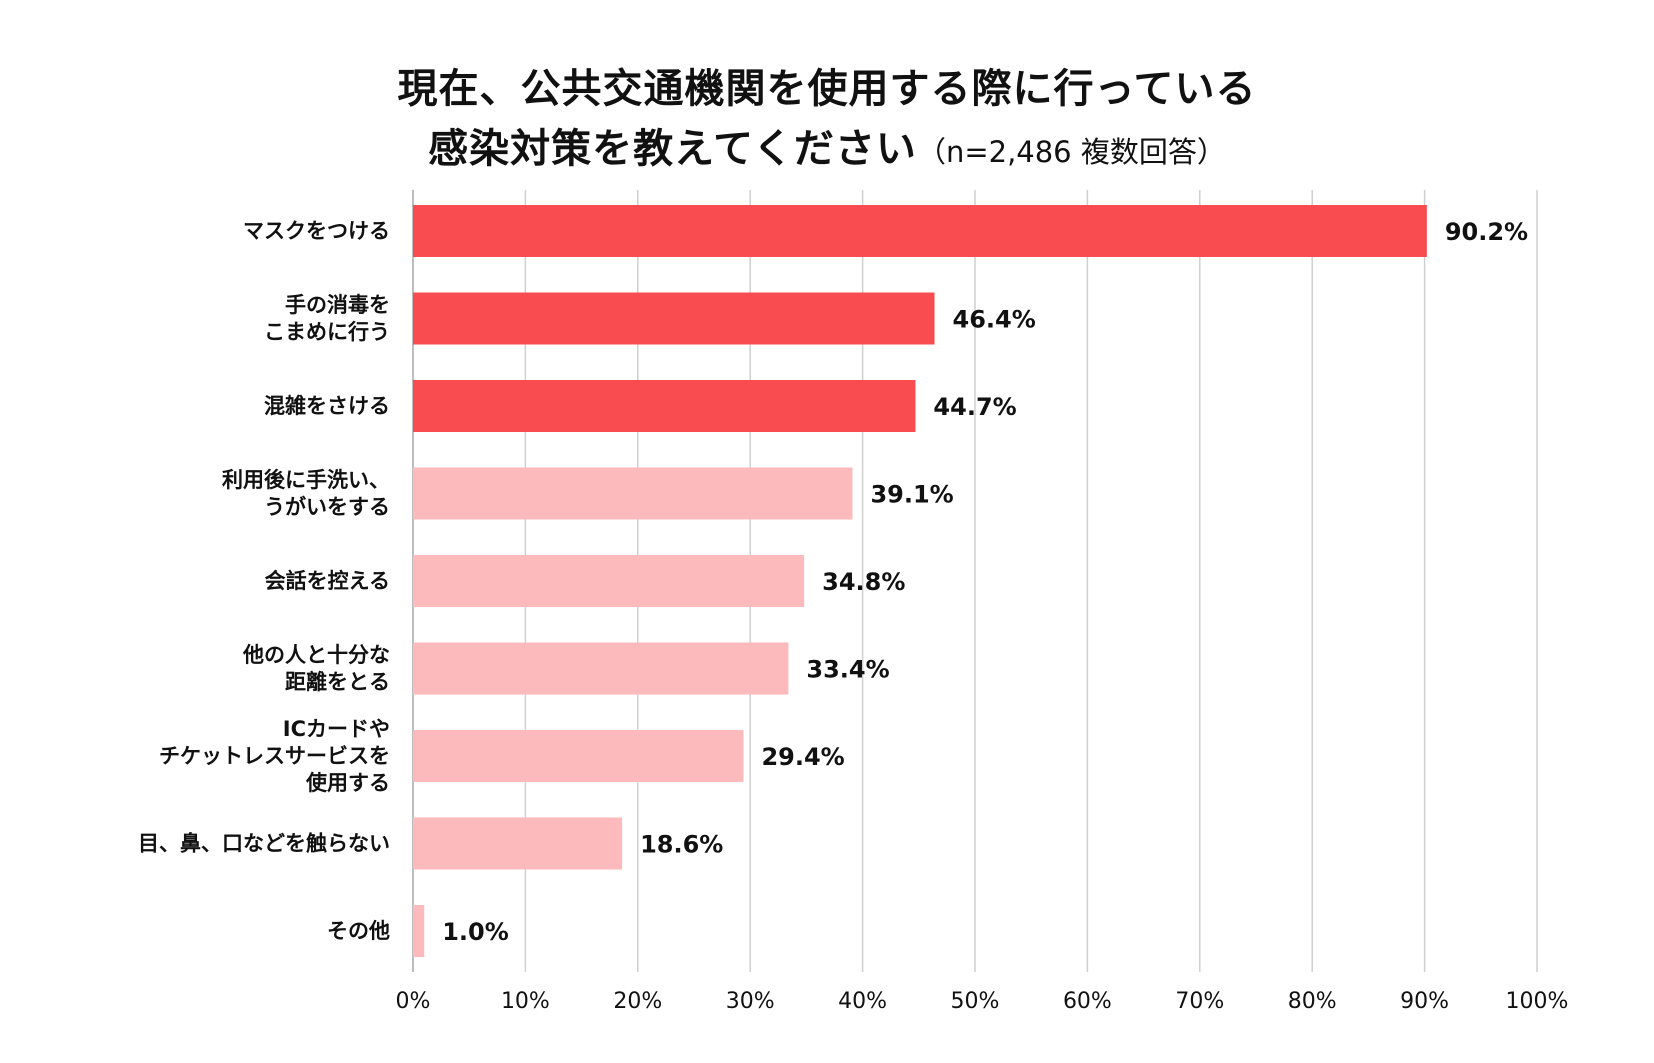 This screenshot has width=1654, height=1063. I want to click on x-tick-label: 90%, so click(1424, 1001).